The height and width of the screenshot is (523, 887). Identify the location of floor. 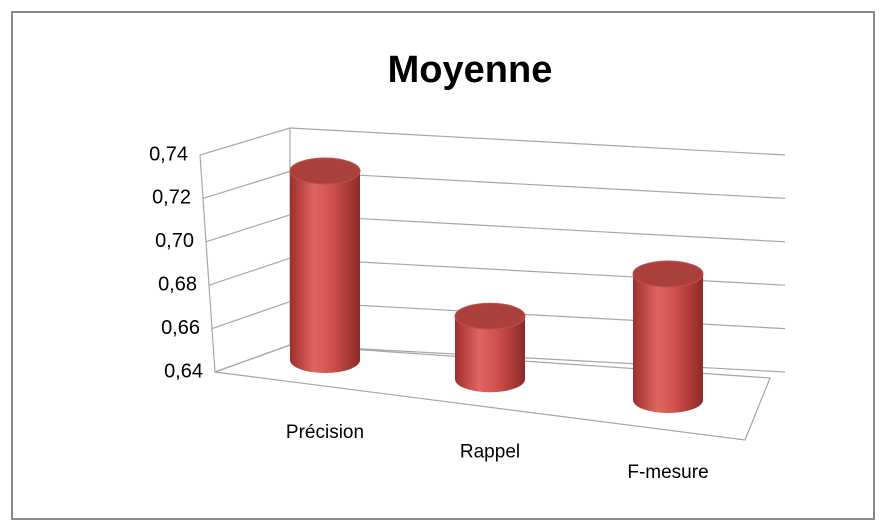
(492, 392).